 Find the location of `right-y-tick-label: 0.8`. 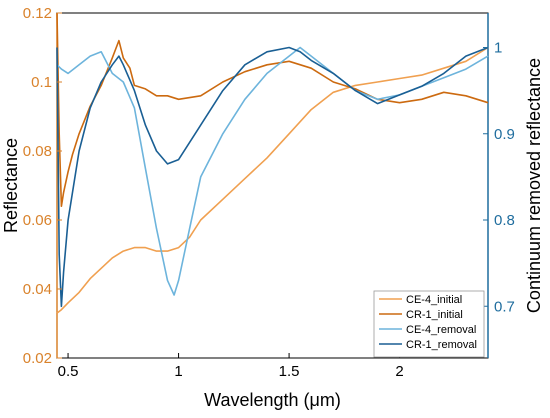

right-y-tick-label: 0.8 is located at coordinates (504, 220).